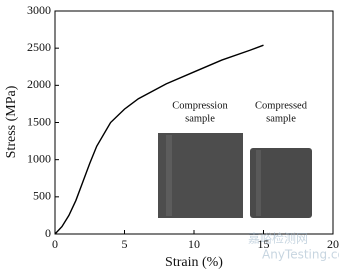 The height and width of the screenshot is (273, 339). What do you see at coordinates (48, 233) in the screenshot?
I see `y-tick-label: 0` at bounding box center [48, 233].